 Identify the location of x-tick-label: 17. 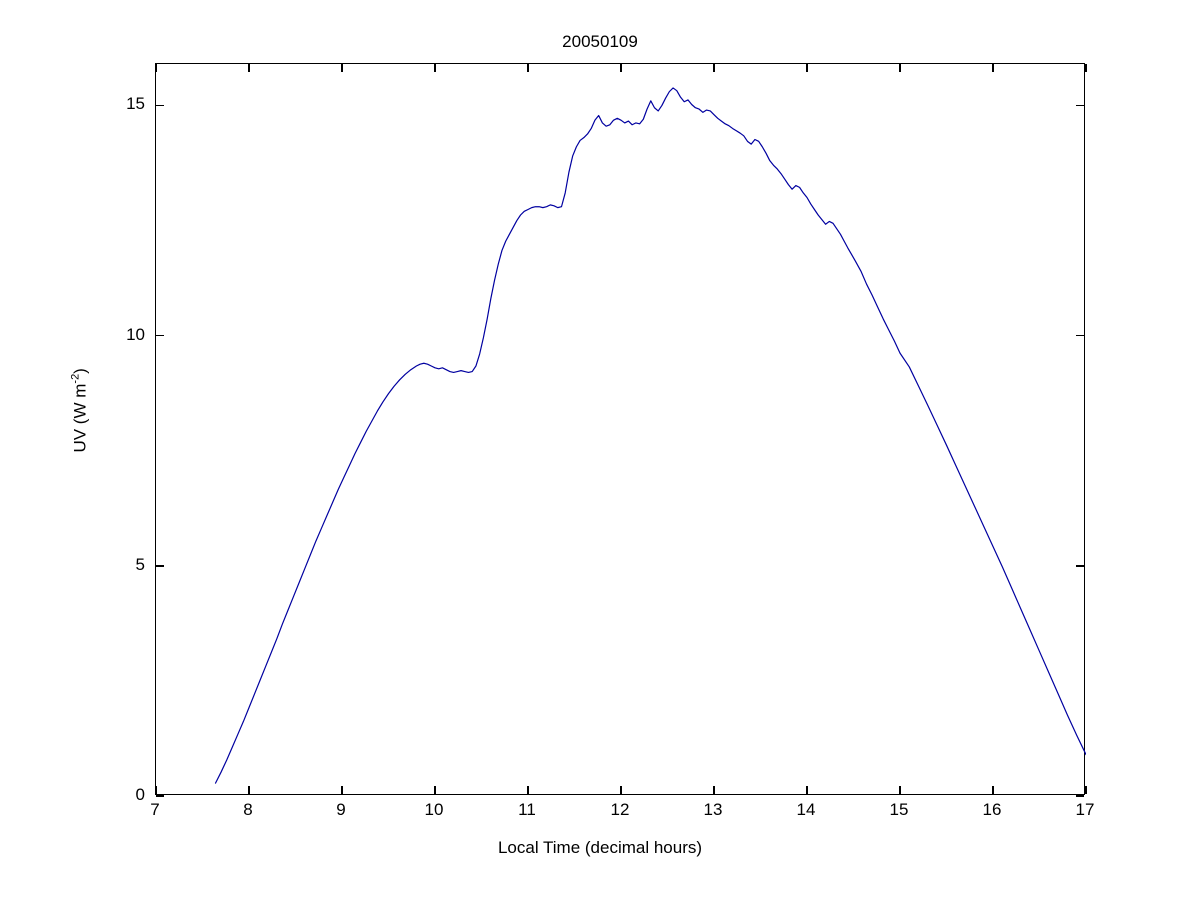
(1085, 809).